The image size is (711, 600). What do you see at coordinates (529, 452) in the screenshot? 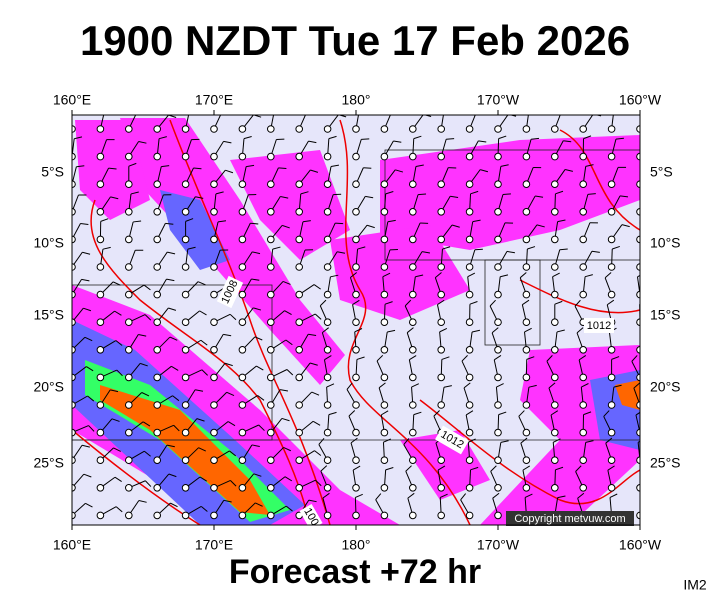
I see `isobar` at bounding box center [529, 452].